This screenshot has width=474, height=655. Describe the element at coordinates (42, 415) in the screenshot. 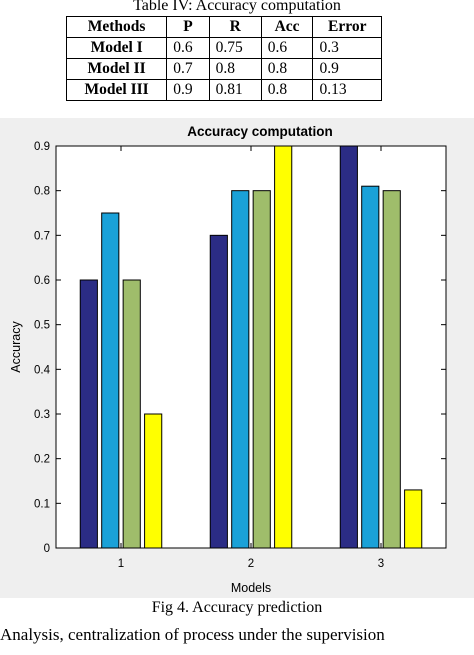

I see `y-tick-label: 0.3` at that location.